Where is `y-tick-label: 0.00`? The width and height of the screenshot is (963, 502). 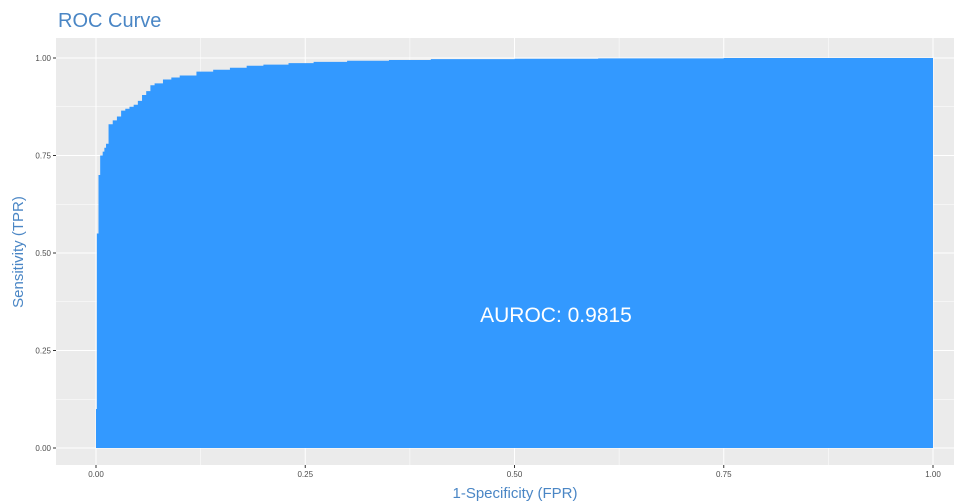
y-tick-label: 0.00 is located at coordinates (43, 448).